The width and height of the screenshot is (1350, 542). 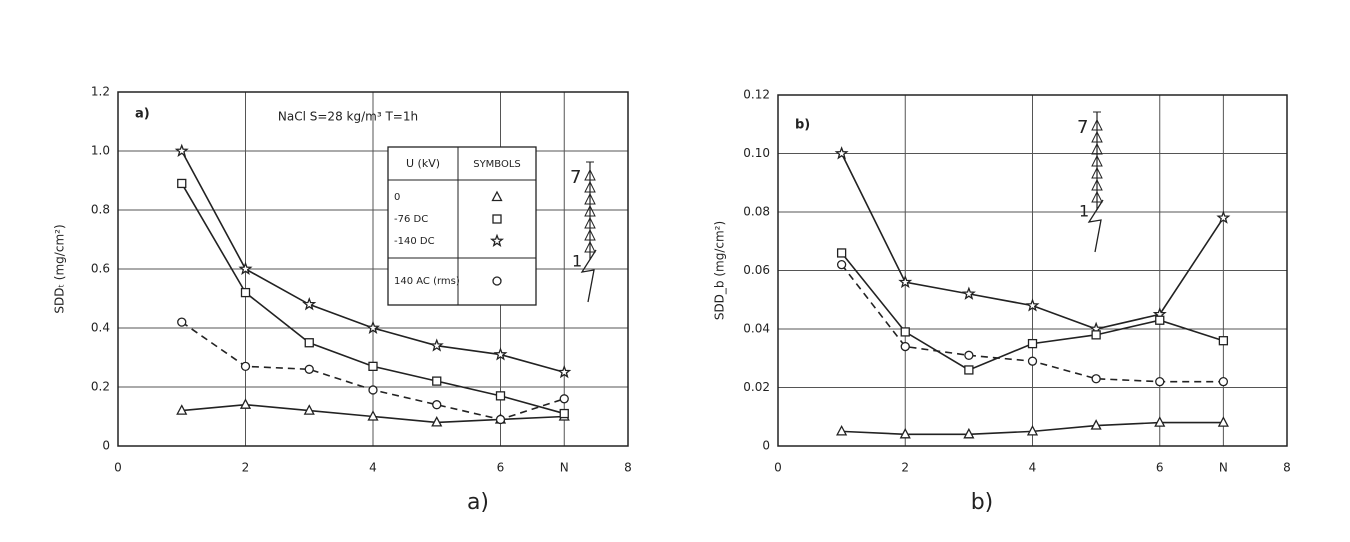 What do you see at coordinates (756, 329) in the screenshot?
I see `y-tick-label: 0.04` at bounding box center [756, 329].